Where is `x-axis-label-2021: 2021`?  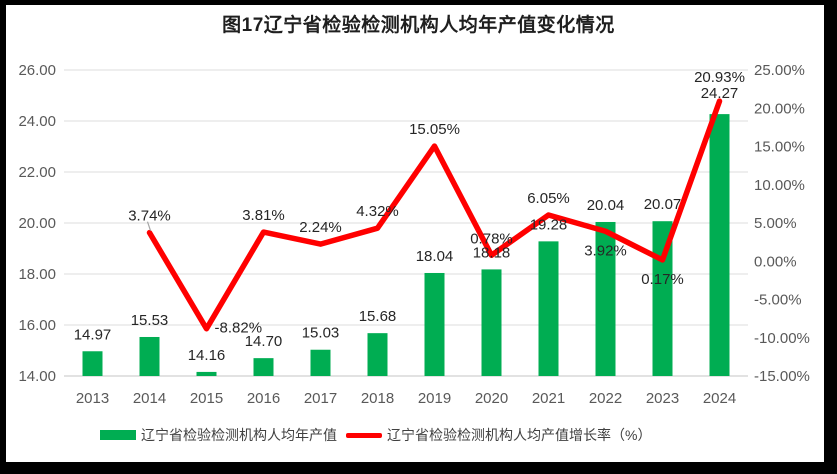 x-axis-label-2021: 2021 is located at coordinates (548, 398).